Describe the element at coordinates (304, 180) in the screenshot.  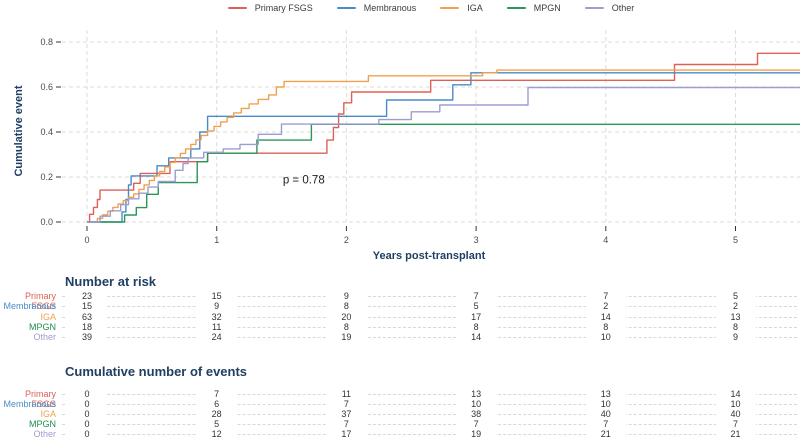
I see `p-value-annotation: p = 0.78` at that location.